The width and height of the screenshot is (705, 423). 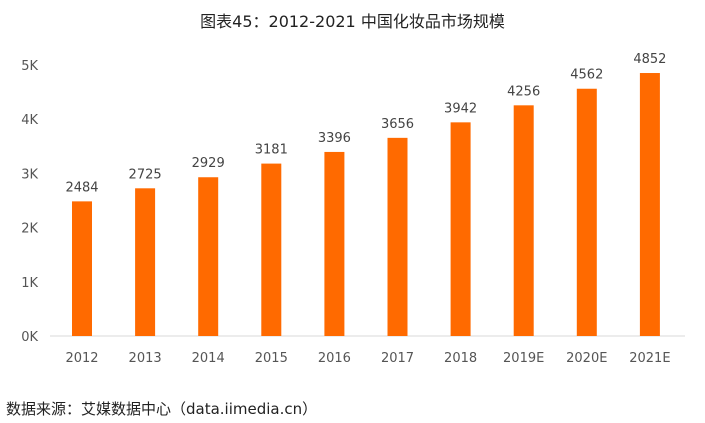 I want to click on data-label: 4562, so click(x=586, y=75).